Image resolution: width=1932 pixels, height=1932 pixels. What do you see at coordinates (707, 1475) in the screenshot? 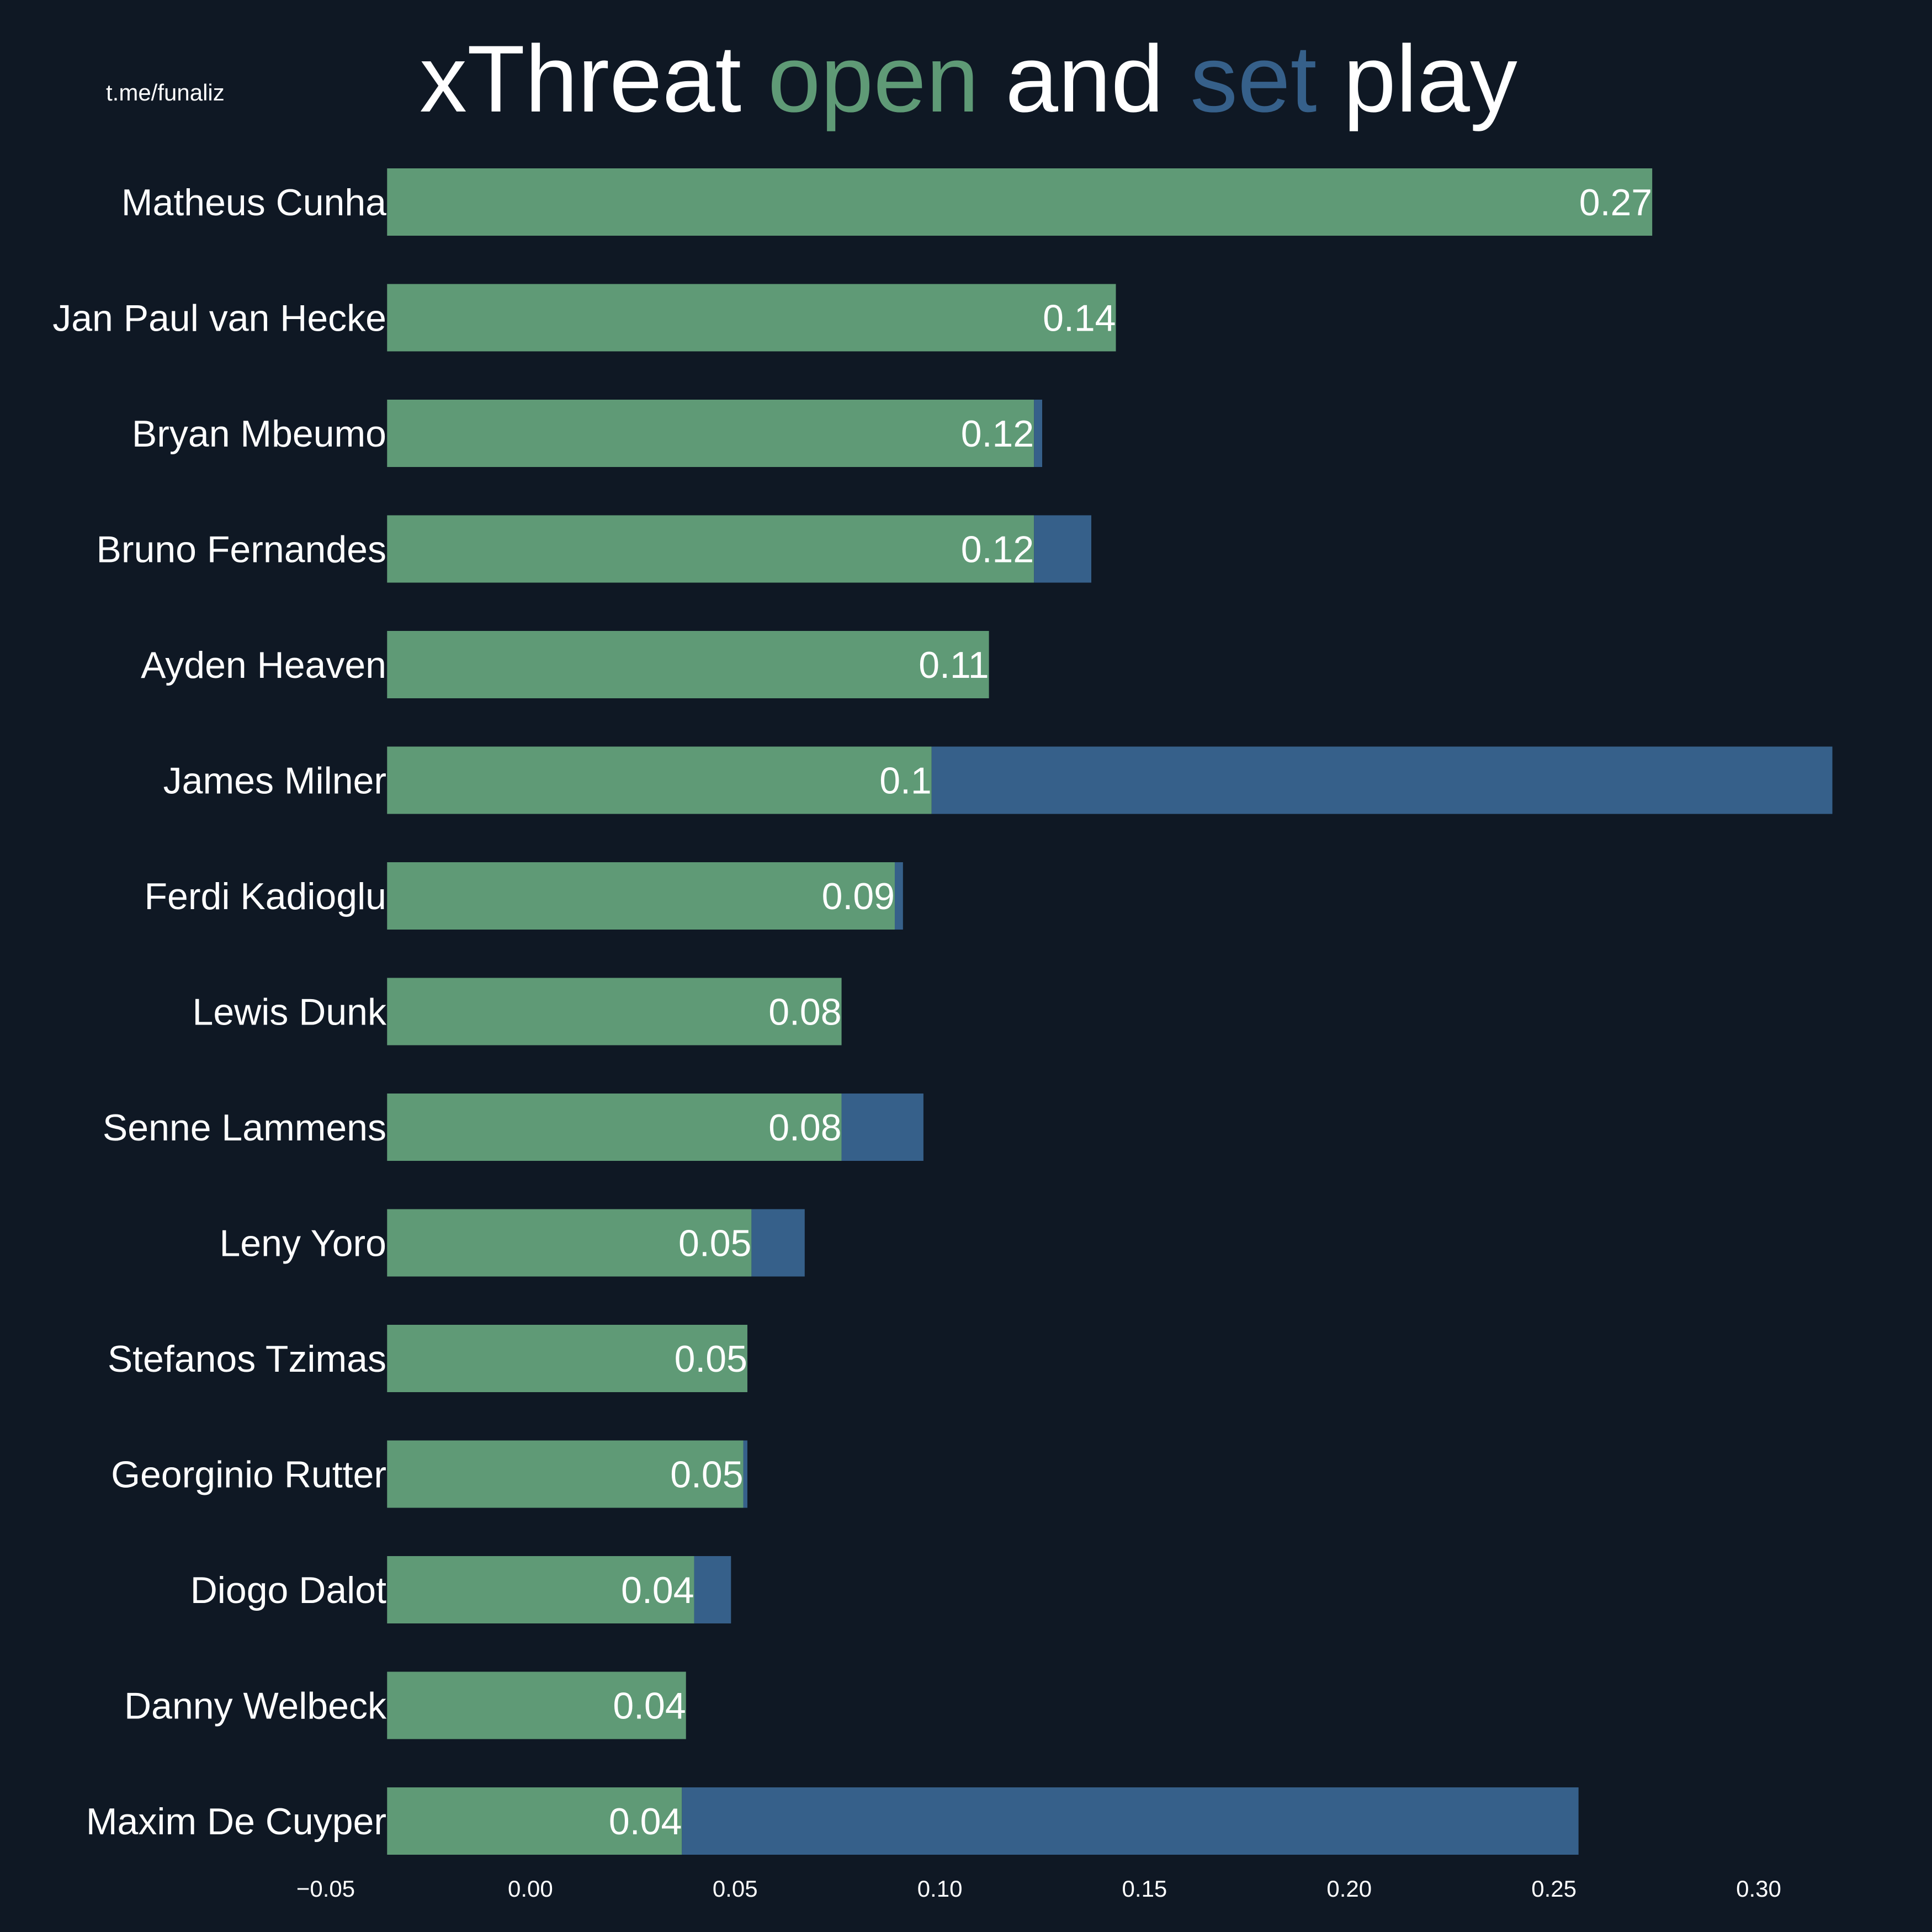
I see `value-label-11: 0.05` at bounding box center [707, 1475].